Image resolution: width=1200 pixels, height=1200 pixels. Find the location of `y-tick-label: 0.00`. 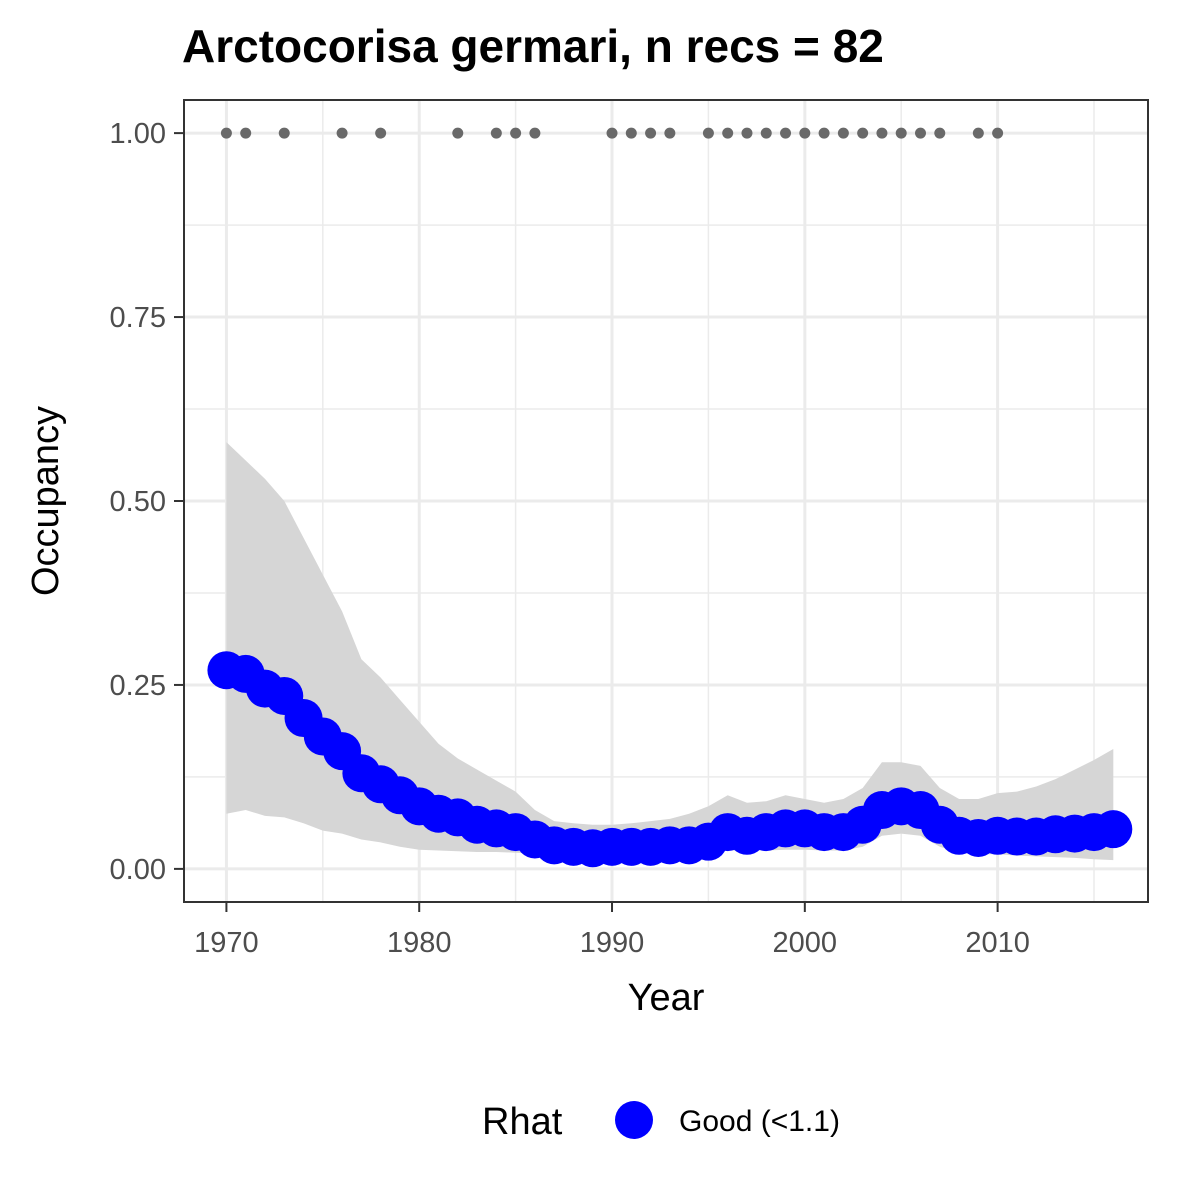

y-tick-label: 0.00 is located at coordinates (138, 870).